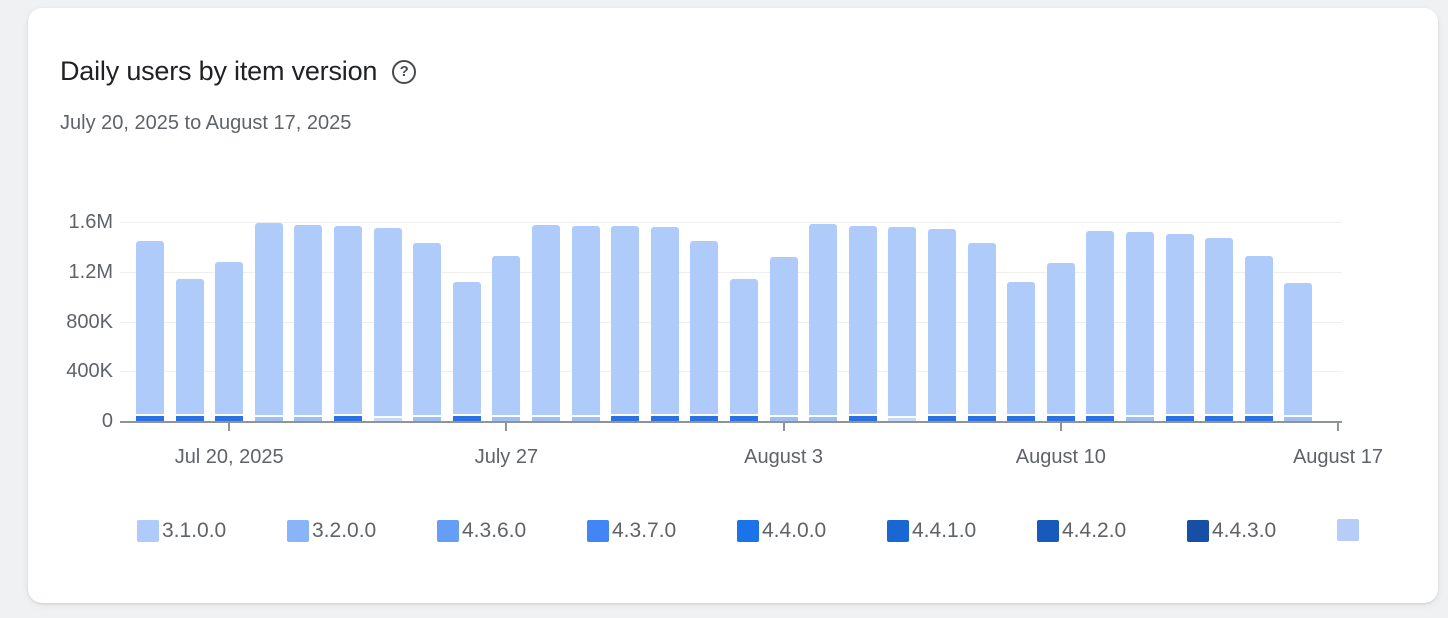 The width and height of the screenshot is (1448, 618). Describe the element at coordinates (1060, 457) in the screenshot. I see `x-axis-label: August 10` at that location.